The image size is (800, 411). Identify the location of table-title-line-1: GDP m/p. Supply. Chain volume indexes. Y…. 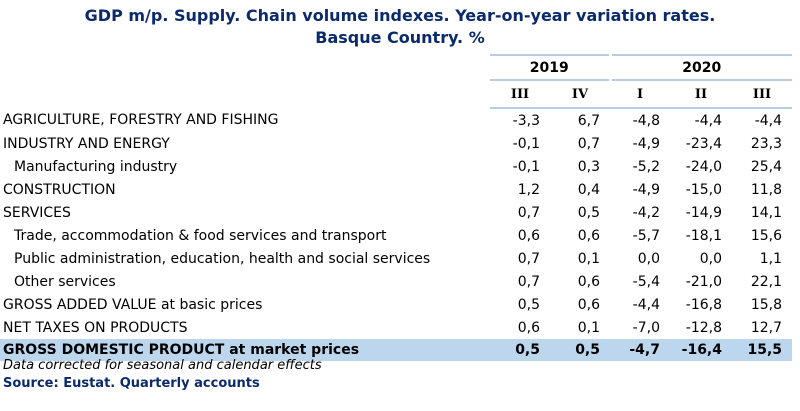
(400, 15).